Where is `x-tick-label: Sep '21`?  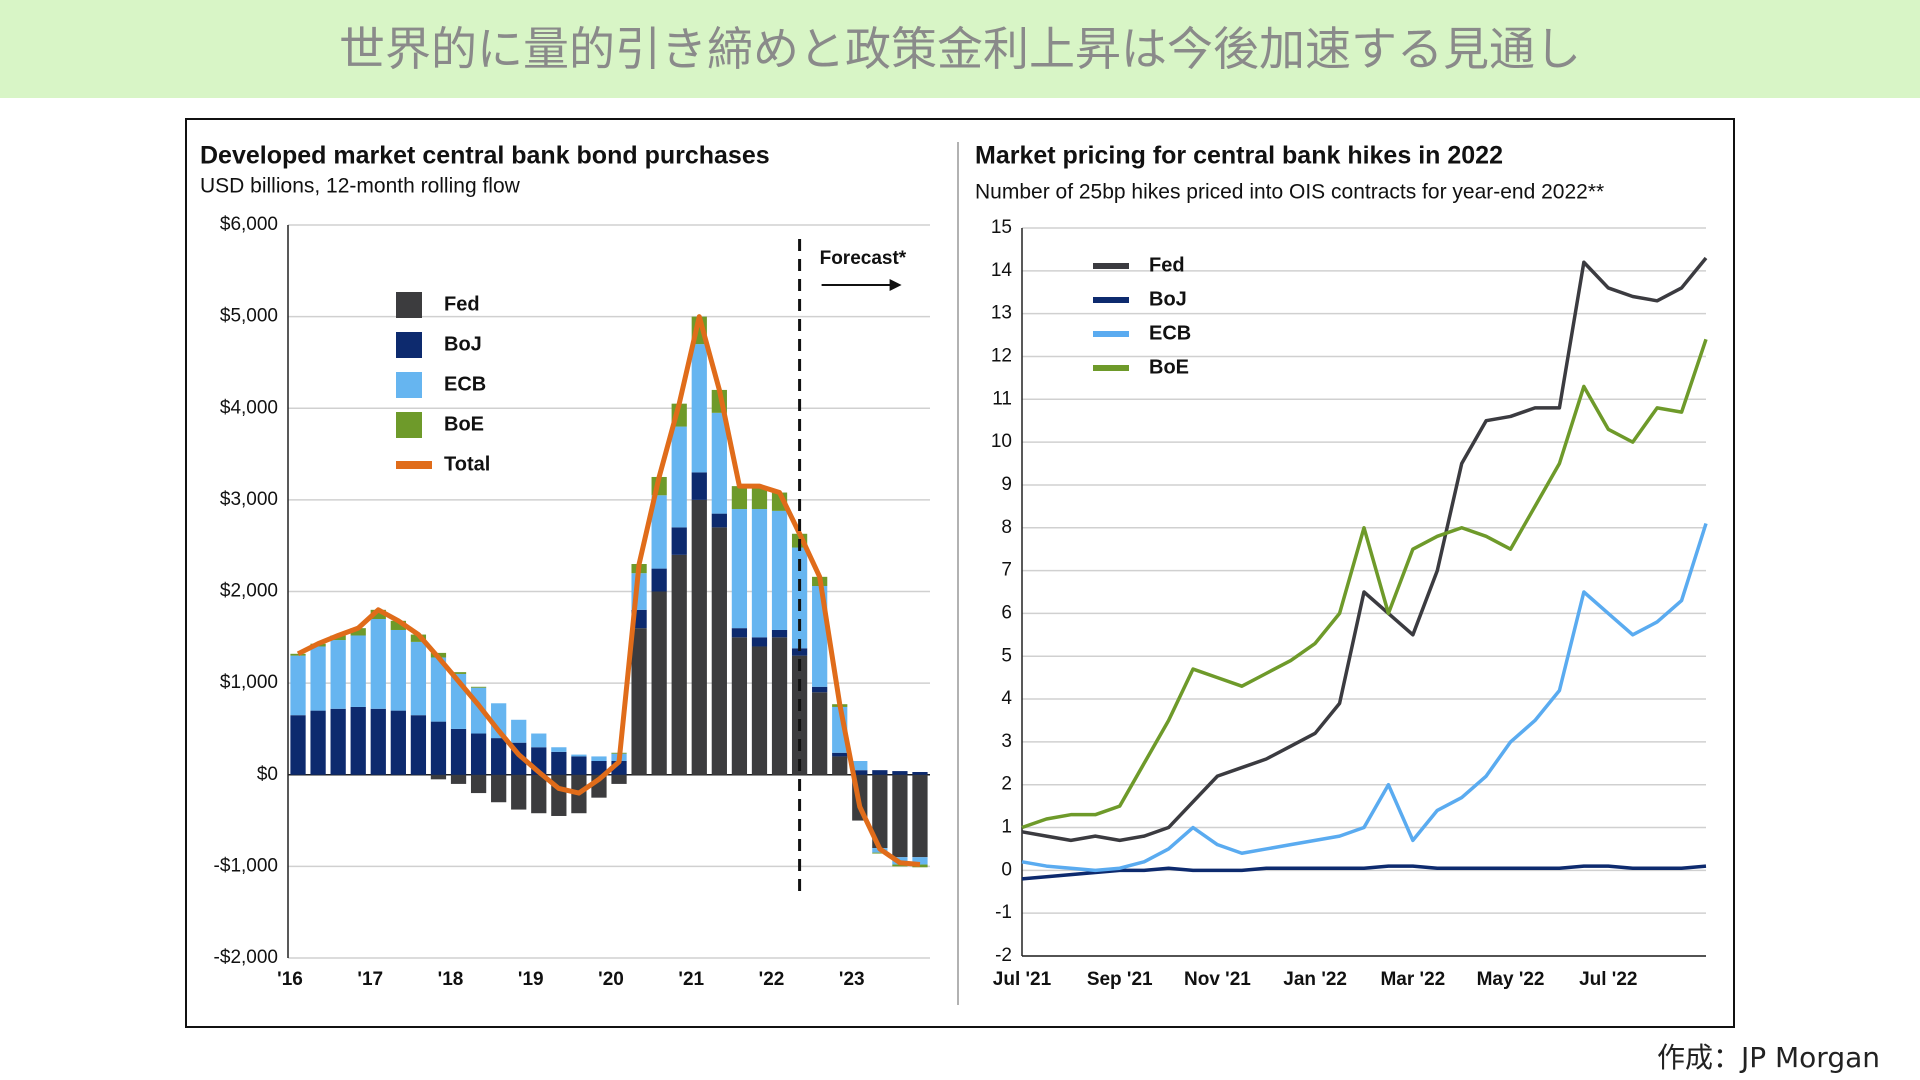 x-tick-label: Sep '21 is located at coordinates (1120, 979).